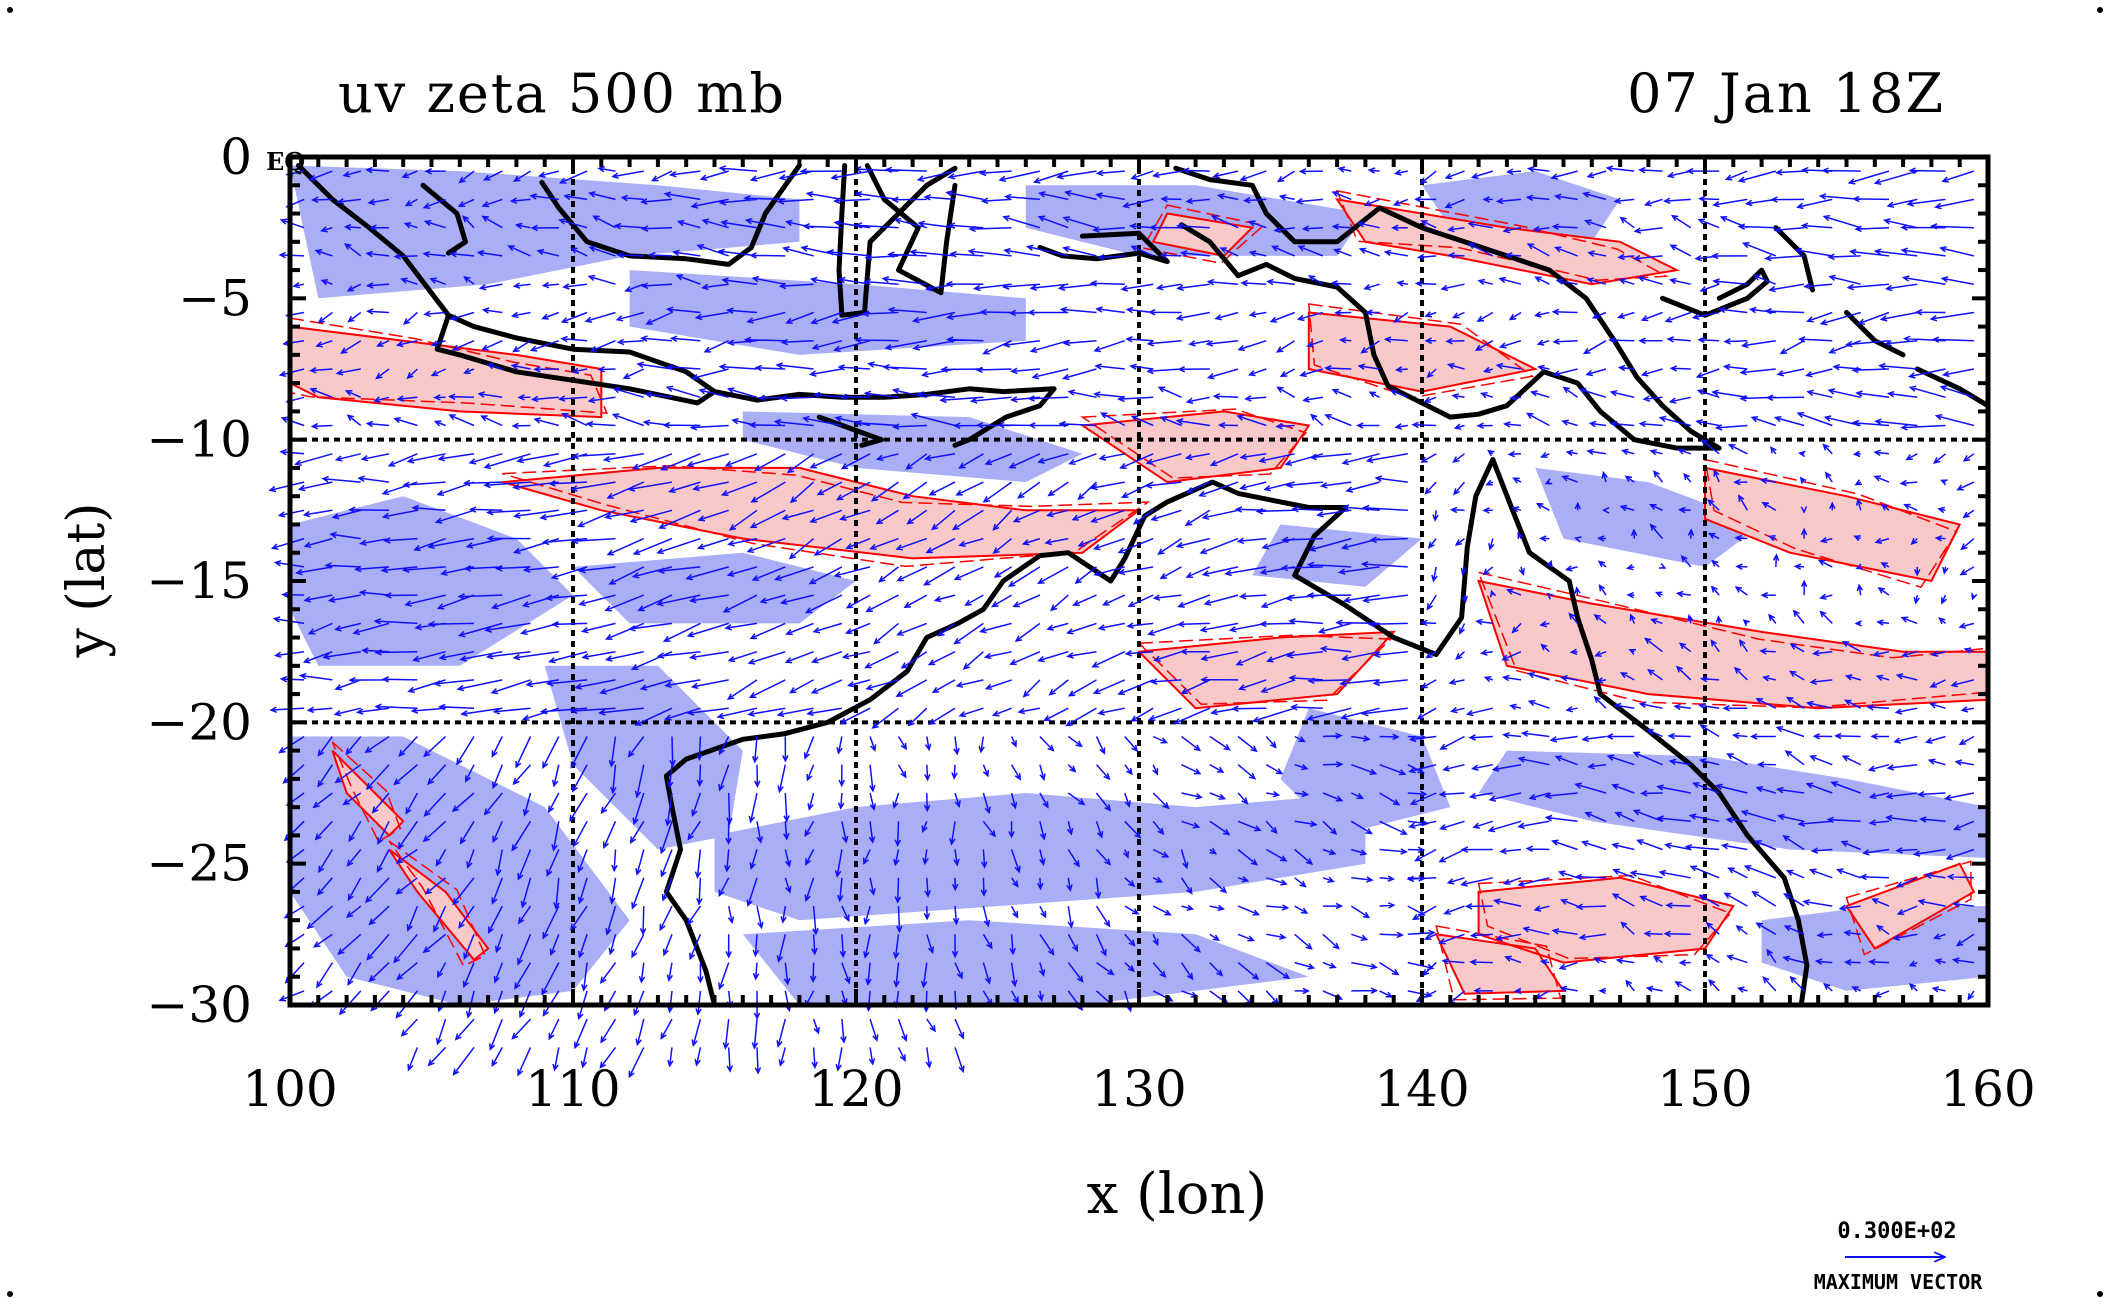 Image resolution: width=2111 pixels, height=1305 pixels. I want to click on max-vector-value: 0.300E+02, so click(1896, 1231).